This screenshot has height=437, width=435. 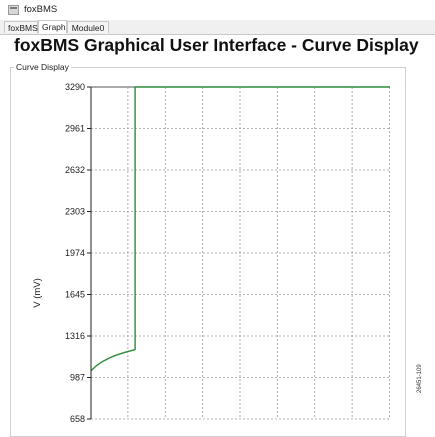 What do you see at coordinates (420, 378) in the screenshot?
I see `figure-code: 26451-109` at bounding box center [420, 378].